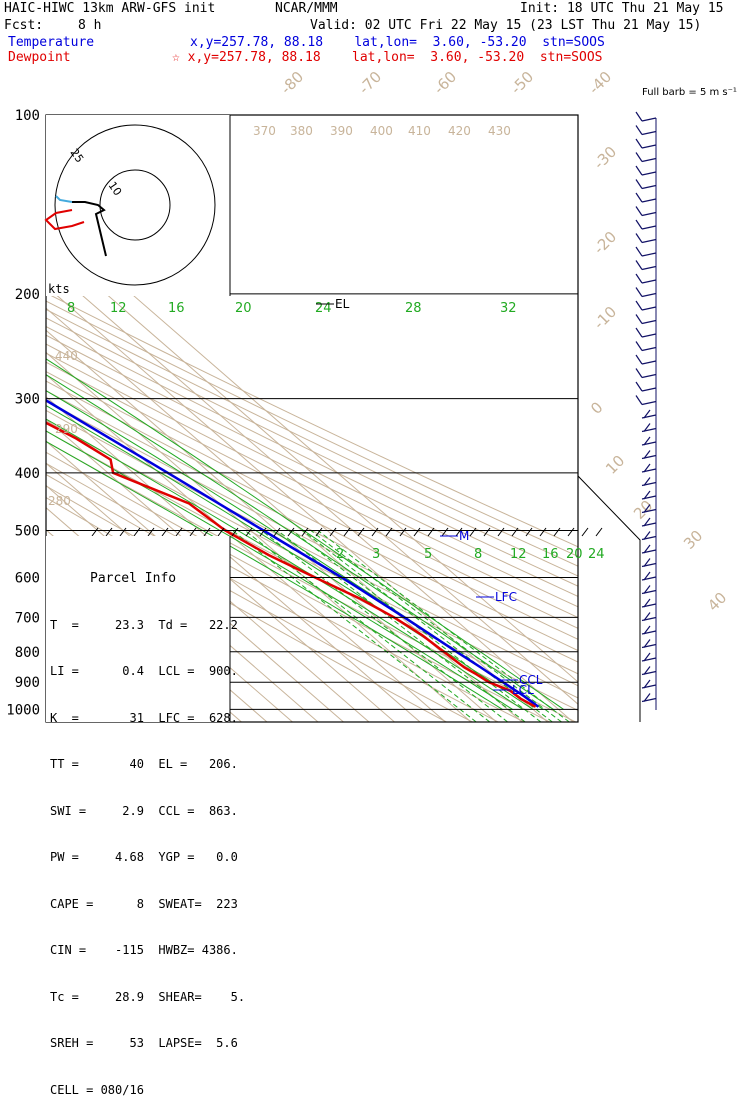  What do you see at coordinates (609, 598) in the screenshot?
I see `plot-frame-right` at bounding box center [609, 598].